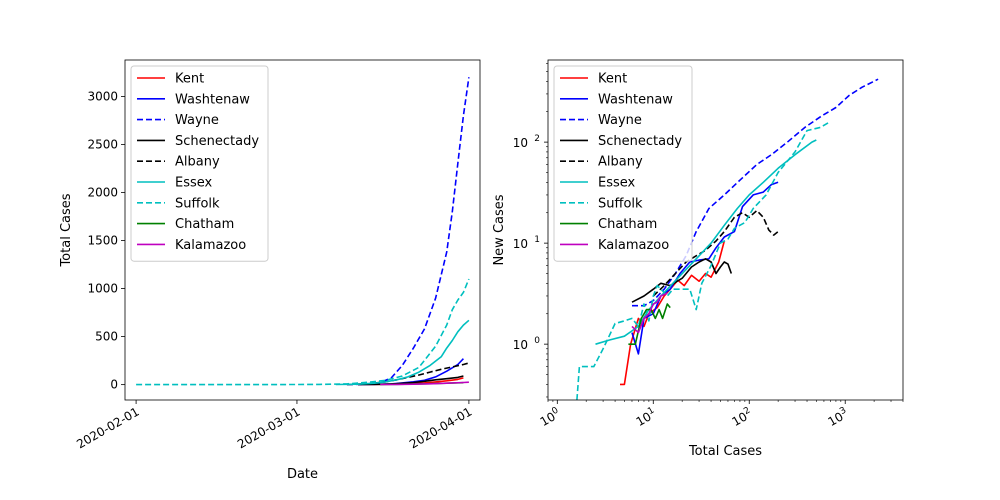 The width and height of the screenshot is (1000, 500). I want to click on x-tick-exponent: 0, so click(555, 411).